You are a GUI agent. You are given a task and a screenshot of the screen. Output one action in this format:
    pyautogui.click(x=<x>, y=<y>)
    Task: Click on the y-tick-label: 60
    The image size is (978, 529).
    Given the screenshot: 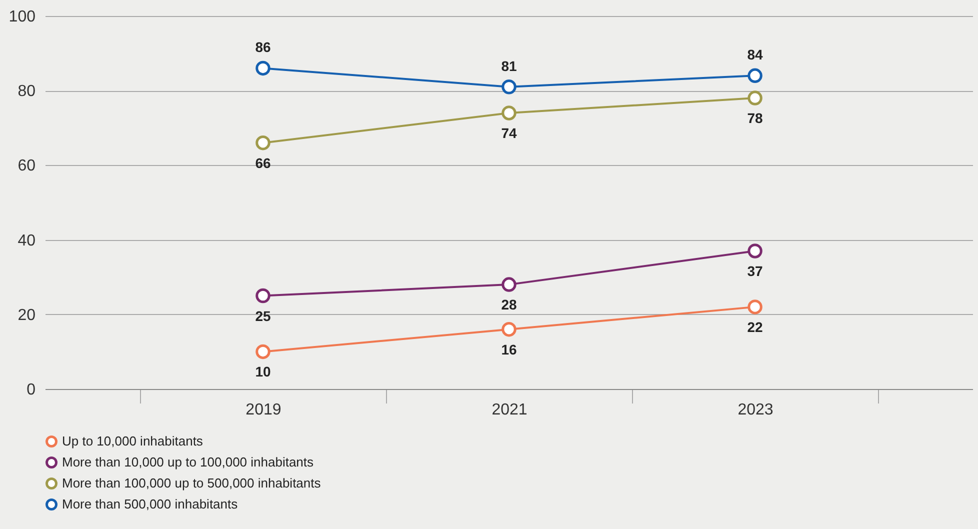 What is the action you would take?
    pyautogui.click(x=27, y=166)
    